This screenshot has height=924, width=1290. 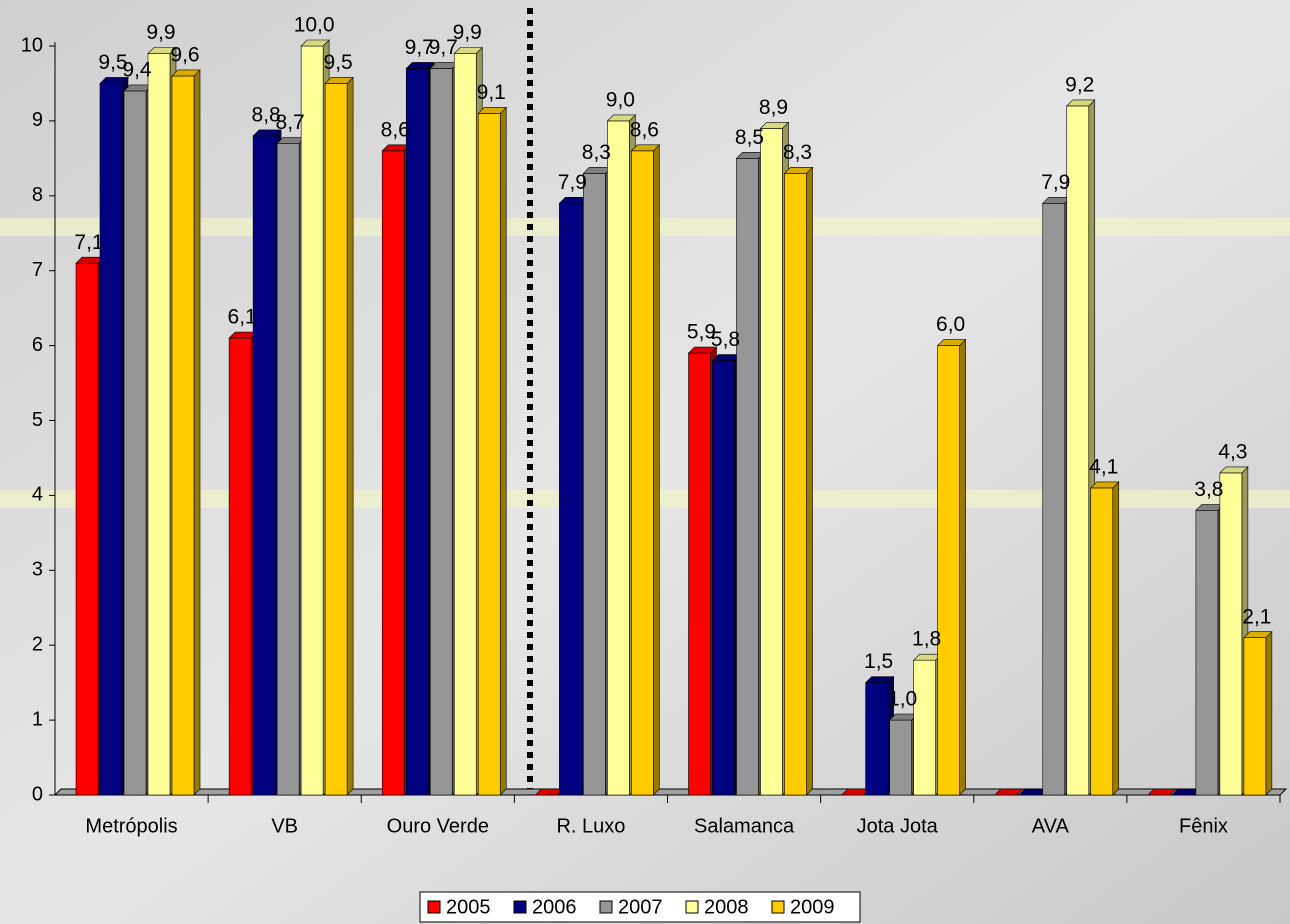 I want to click on x-tick-label: Ouro Verde, so click(x=438, y=826).